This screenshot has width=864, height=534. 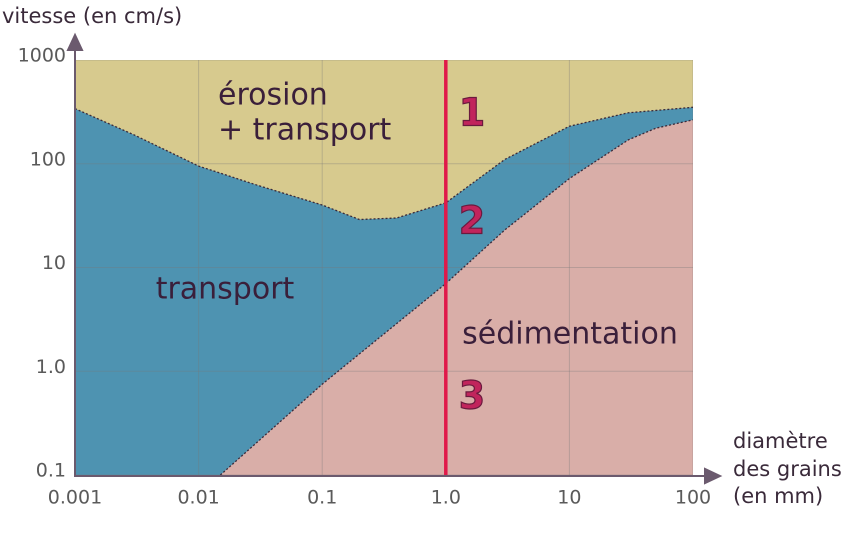 I want to click on x-tick-label: 100, so click(x=693, y=498).